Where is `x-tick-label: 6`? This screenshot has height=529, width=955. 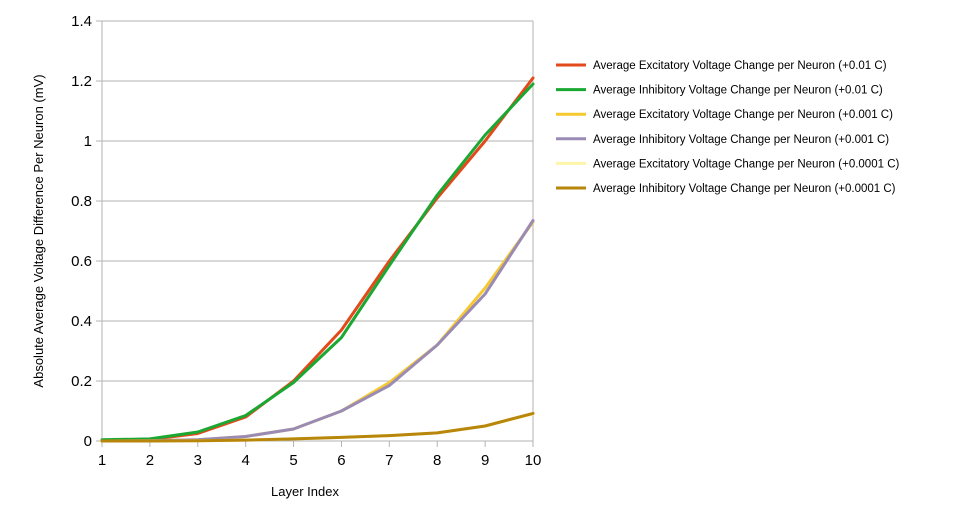 x-tick-label: 6 is located at coordinates (341, 460).